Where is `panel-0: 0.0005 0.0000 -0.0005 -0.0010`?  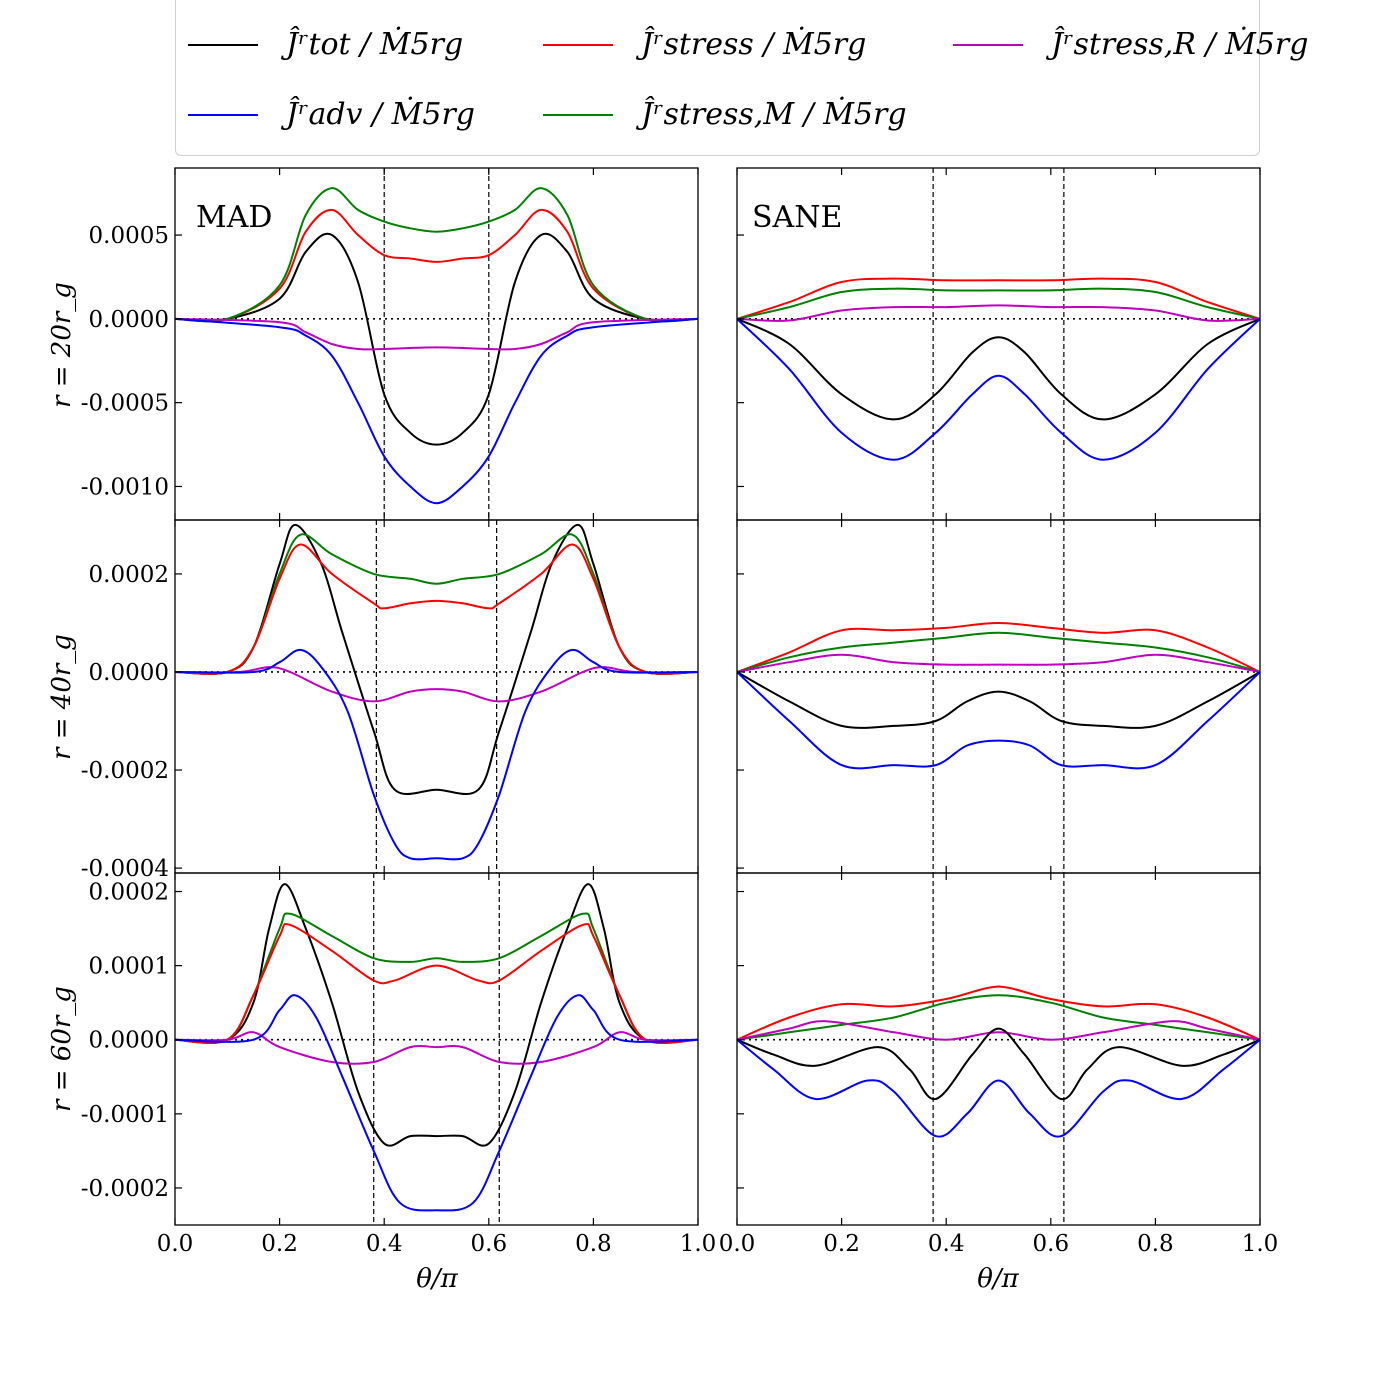
panel-0: 0.0005 0.0000 -0.0005 -0.0010 is located at coordinates (390, 344).